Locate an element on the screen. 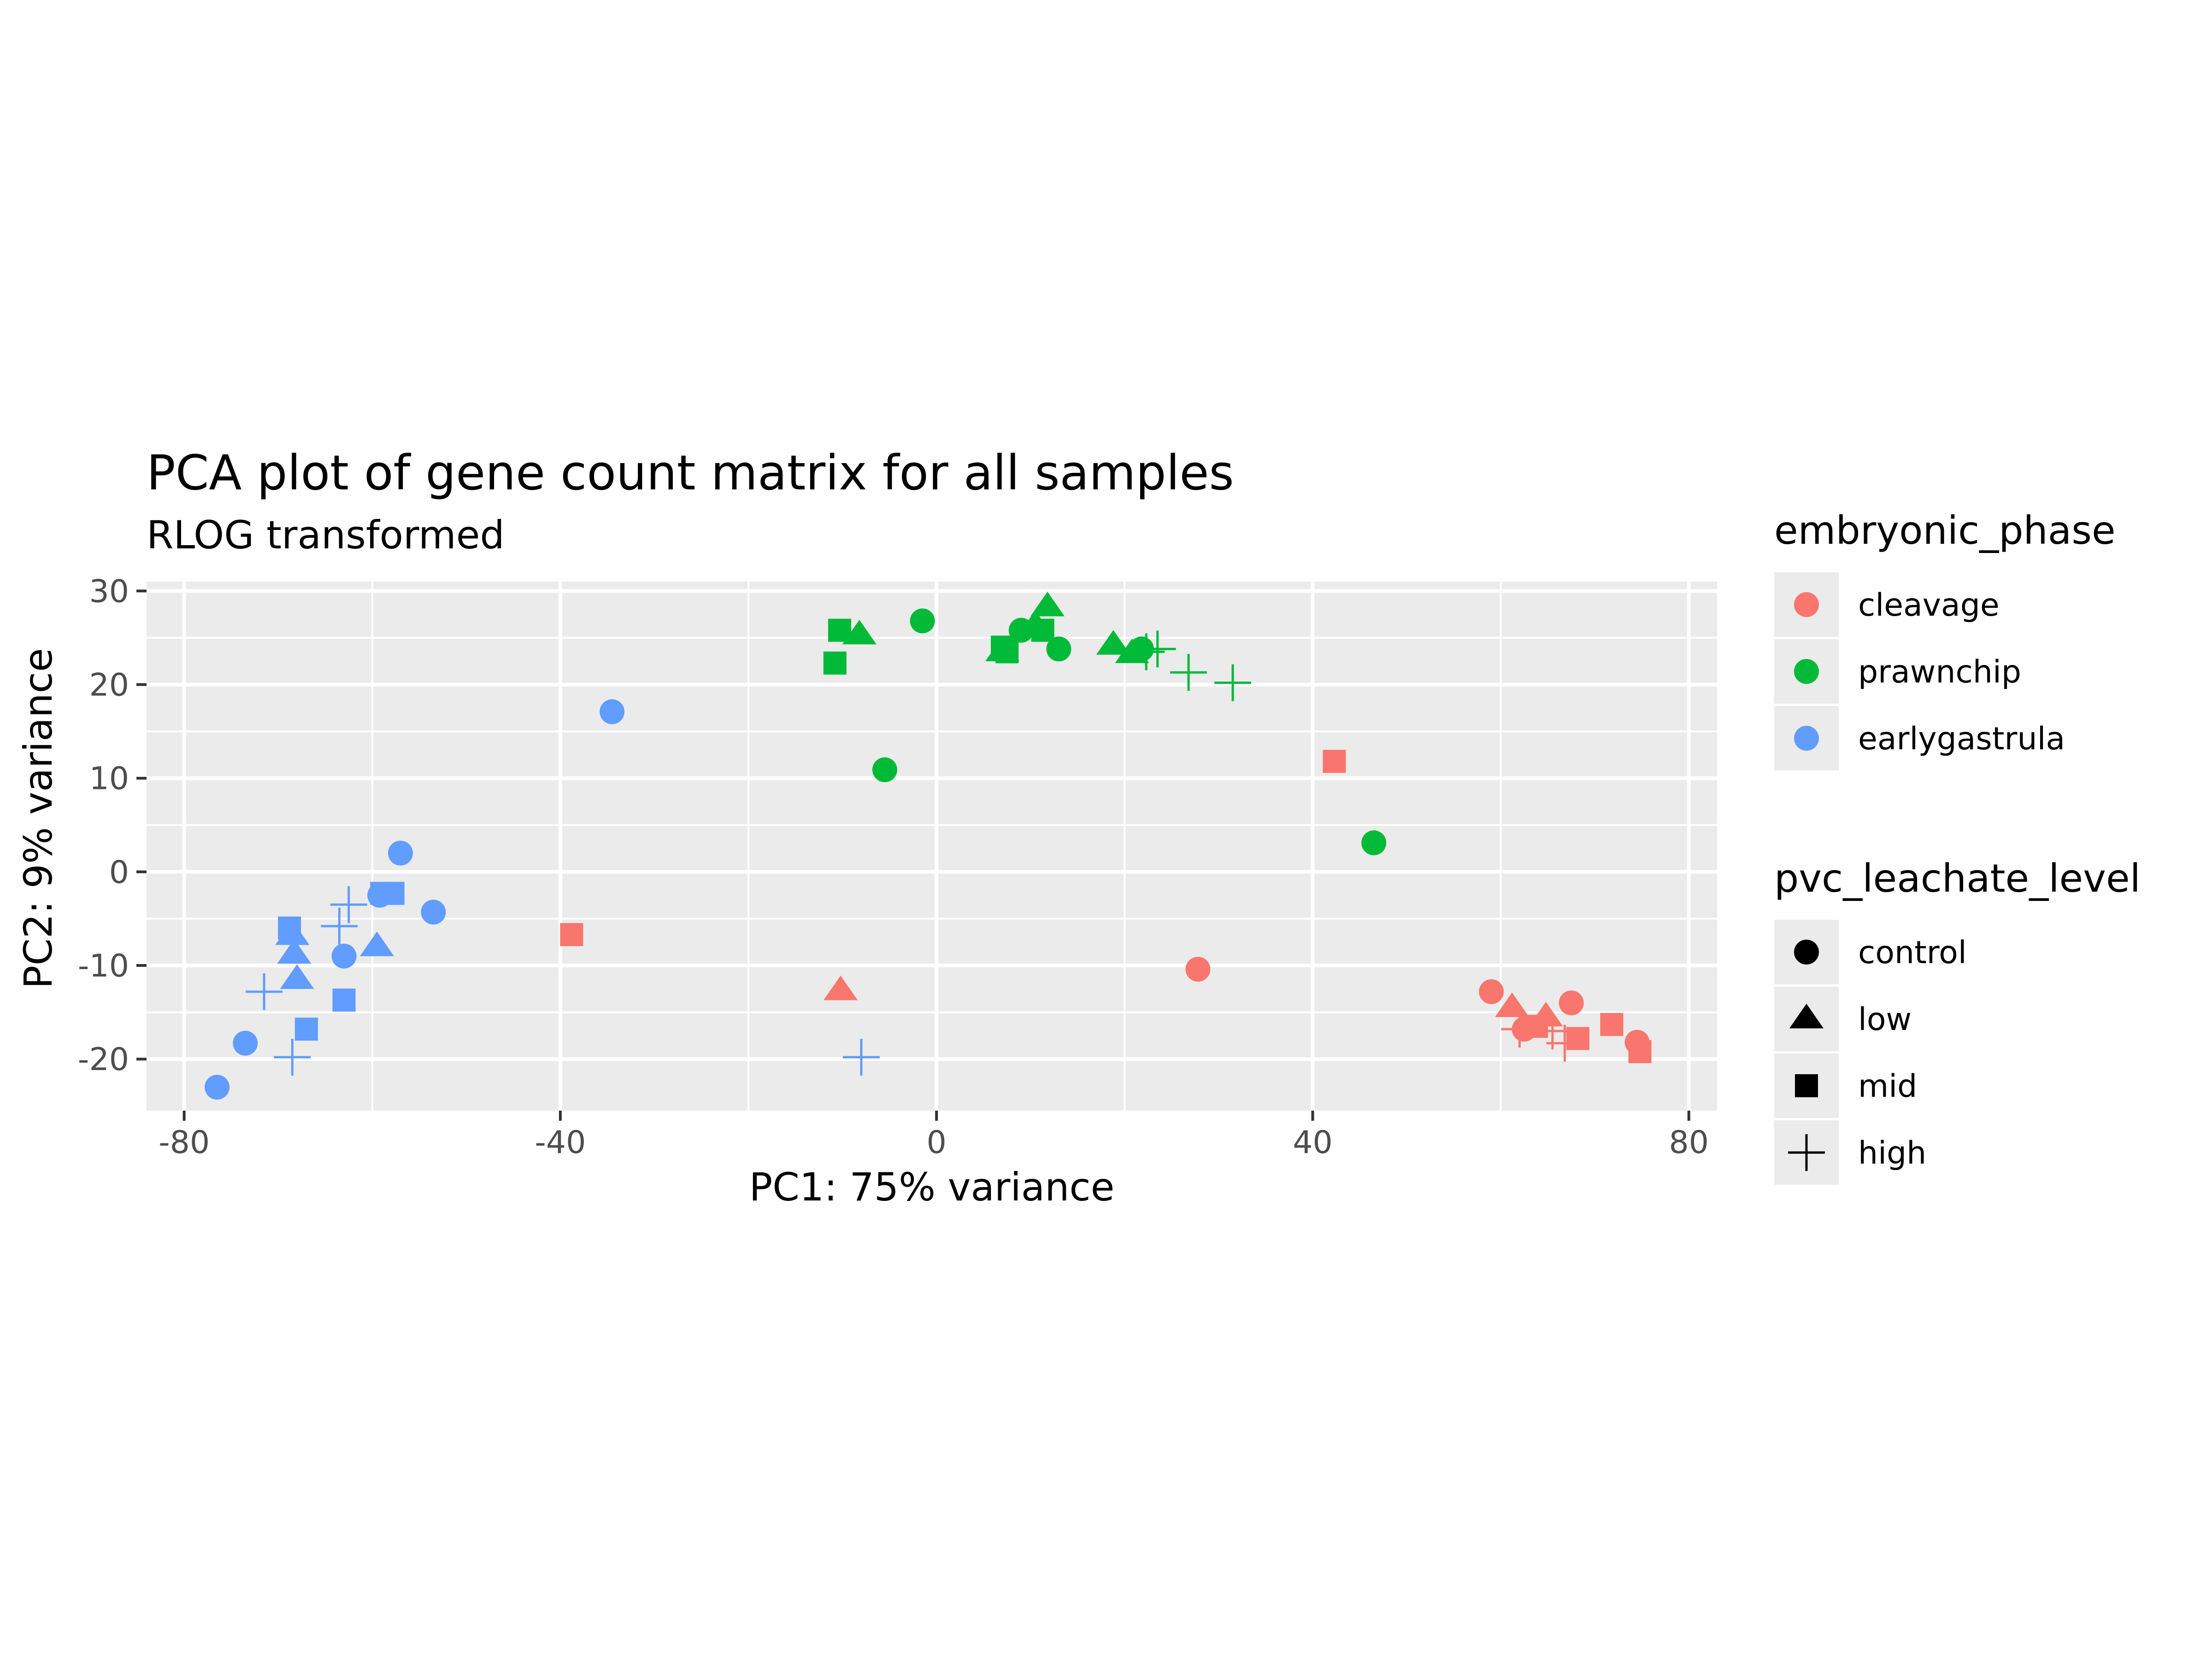  legend-label-phase: prawnchip is located at coordinates (1939, 672).